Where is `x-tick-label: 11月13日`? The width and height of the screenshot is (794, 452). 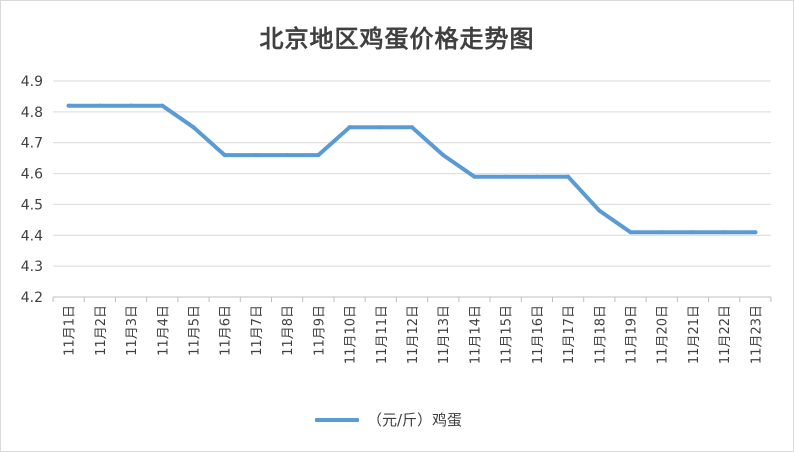 x-tick-label: 11月13日 is located at coordinates (444, 334).